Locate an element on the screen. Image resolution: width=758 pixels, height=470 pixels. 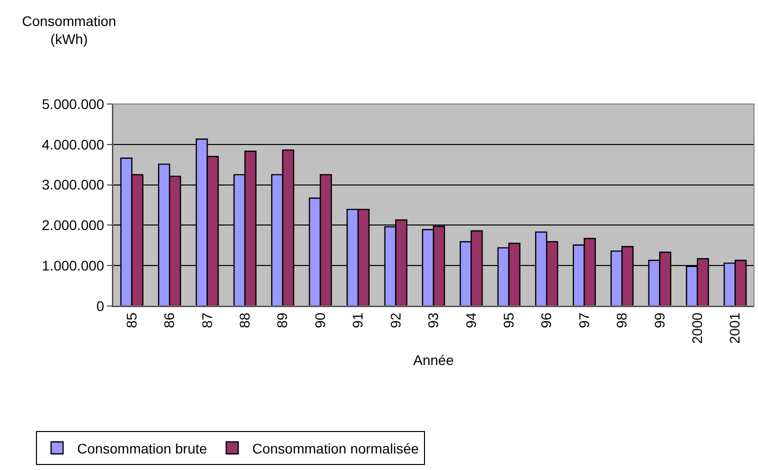
legend-label: Consommation brute is located at coordinates (142, 448).